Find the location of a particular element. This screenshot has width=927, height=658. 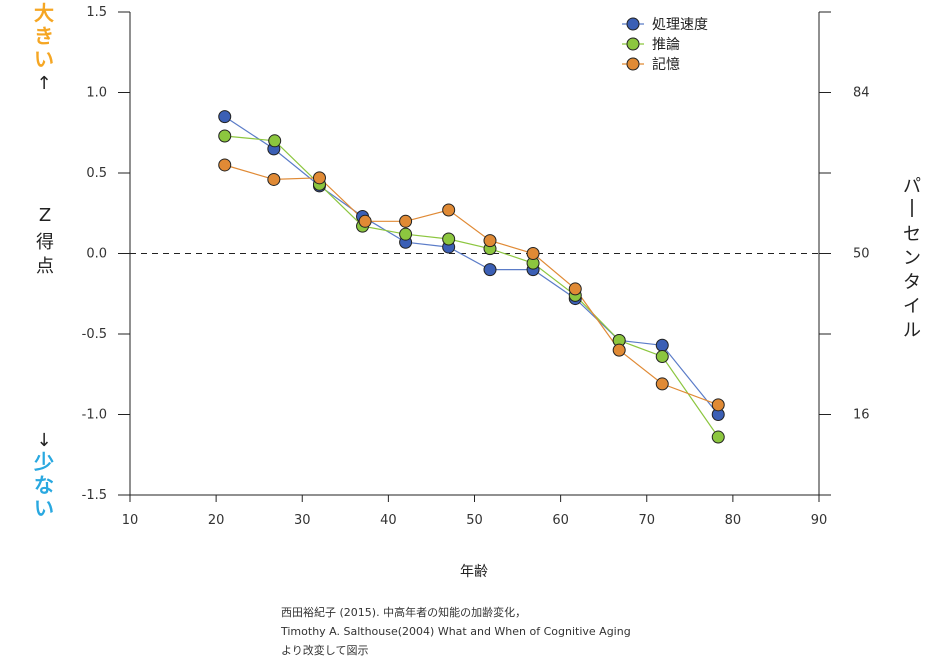

right-axis-title-char: セ is located at coordinates (912, 234).